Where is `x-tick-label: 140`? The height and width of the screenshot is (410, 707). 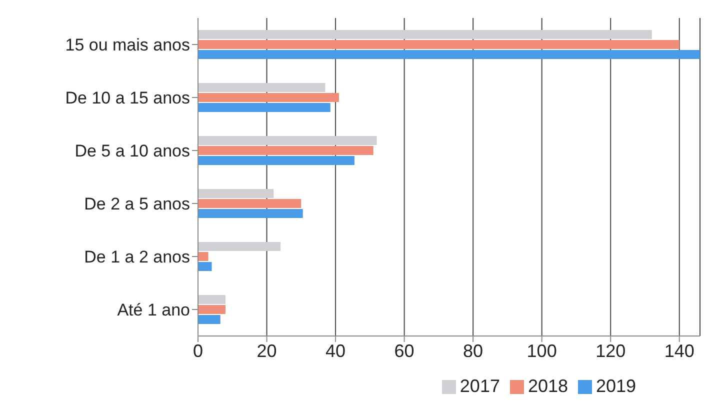 x-tick-label: 140 is located at coordinates (679, 350).